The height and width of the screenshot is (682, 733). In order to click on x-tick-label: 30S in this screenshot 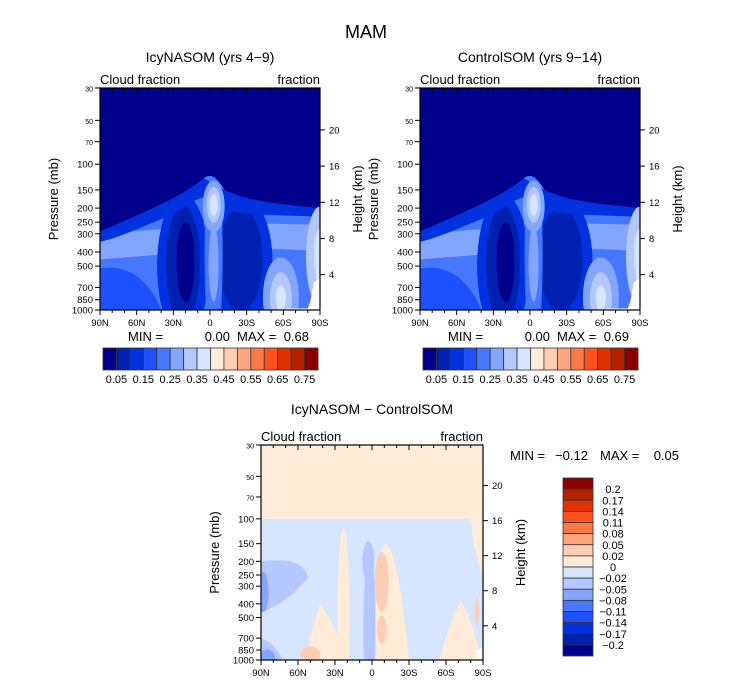, I will do `click(566, 323)`.